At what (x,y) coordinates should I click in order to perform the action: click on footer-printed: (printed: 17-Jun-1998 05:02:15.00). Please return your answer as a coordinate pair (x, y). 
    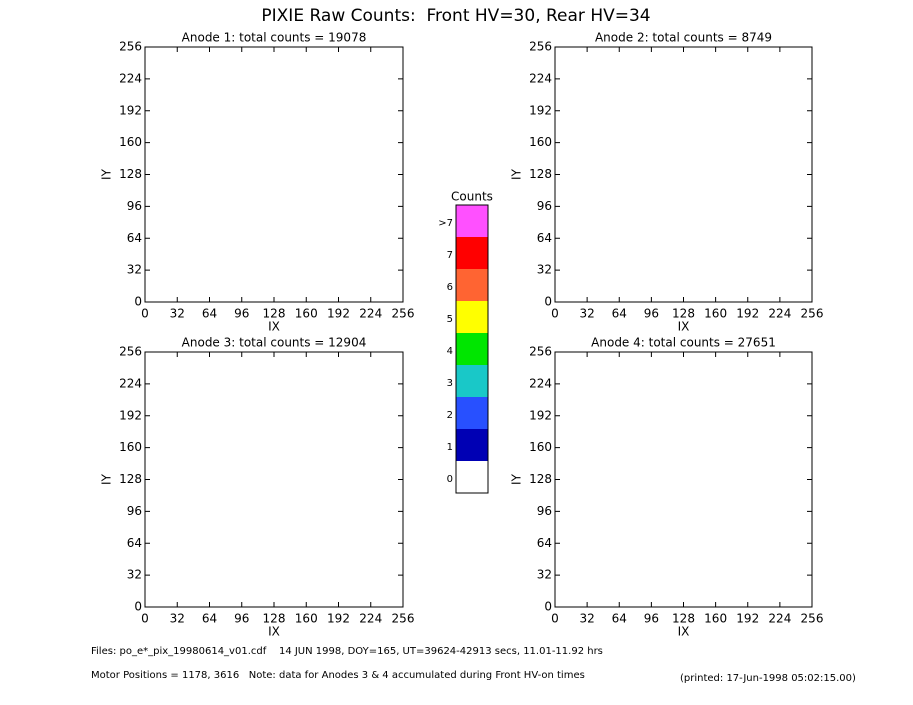
    Looking at the image, I should click on (768, 678).